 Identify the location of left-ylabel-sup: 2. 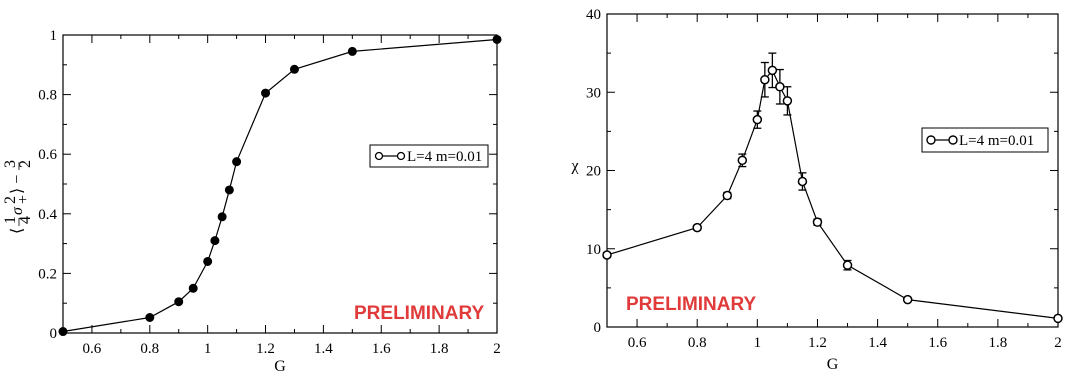
(10, 200).